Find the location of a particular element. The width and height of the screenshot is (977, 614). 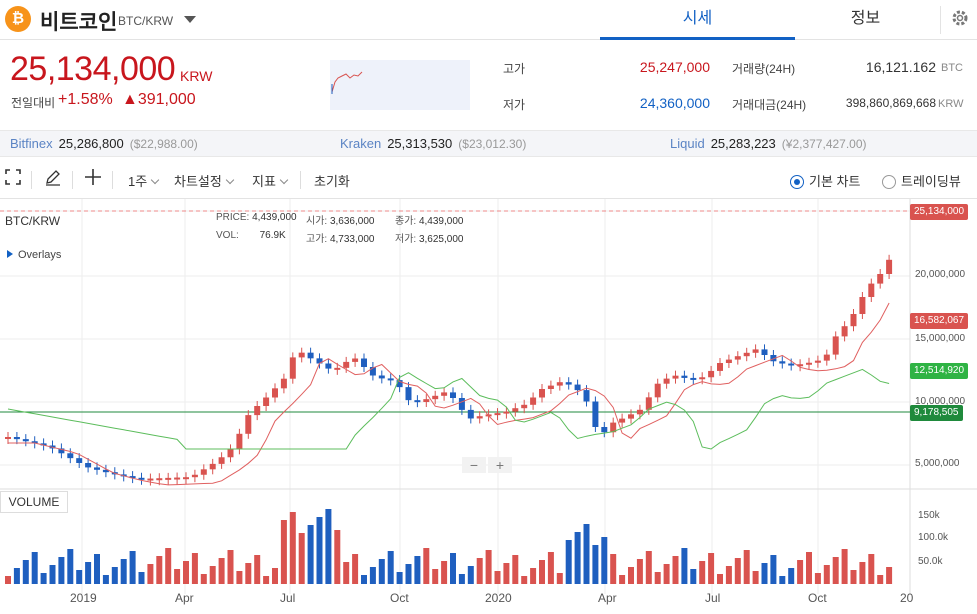

tradingview-radio: 트레이딩뷰 is located at coordinates (921, 180).